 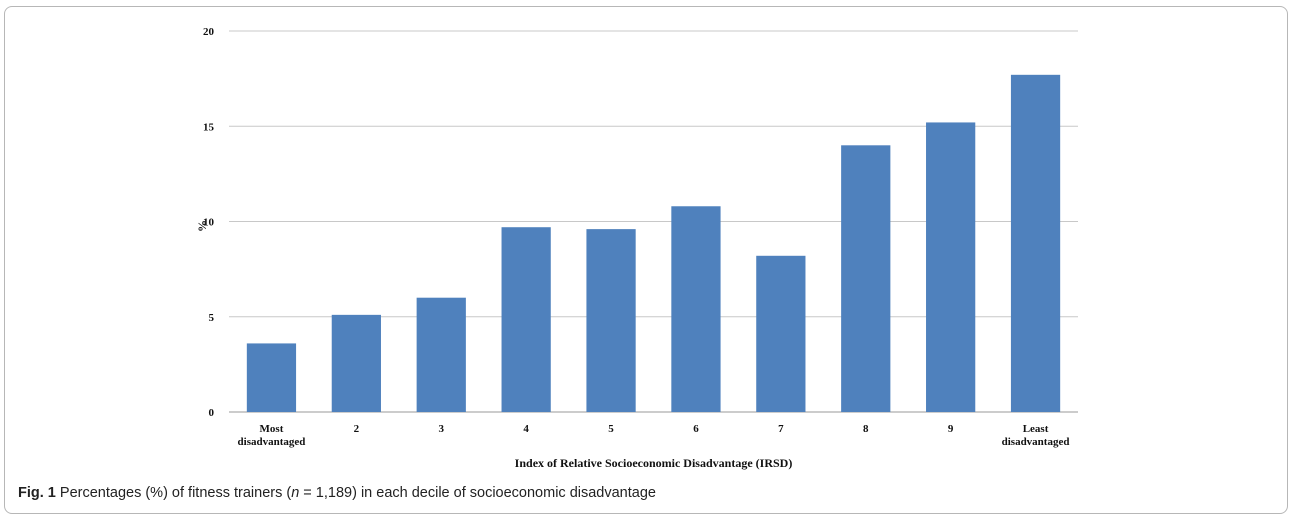 I want to click on y-tick-label: 10, so click(x=209, y=223).